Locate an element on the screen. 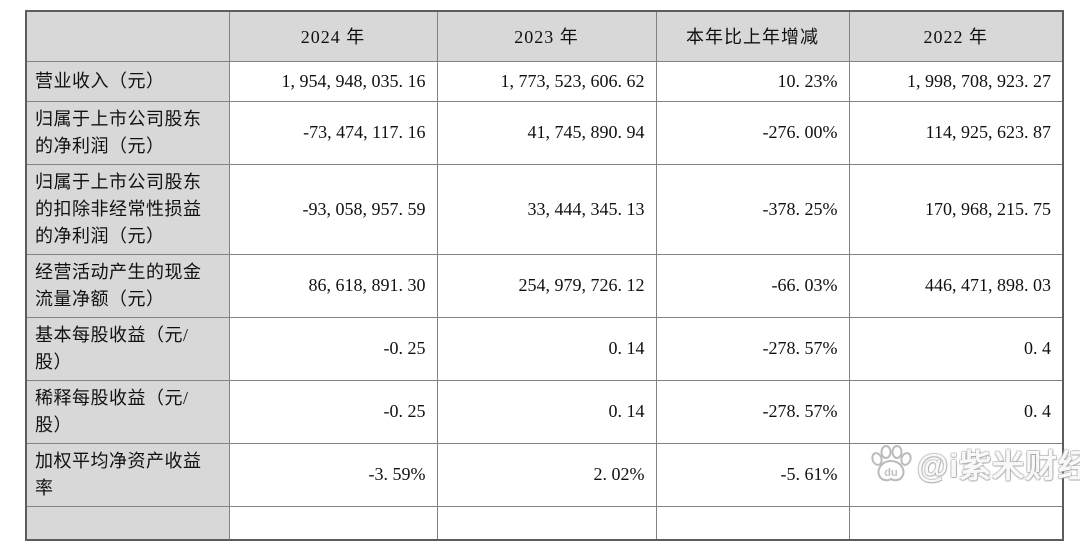 Image resolution: width=1080 pixels, height=541 pixels. row-label: 经营活动产生的现金 流量净额（元） is located at coordinates (127, 285).